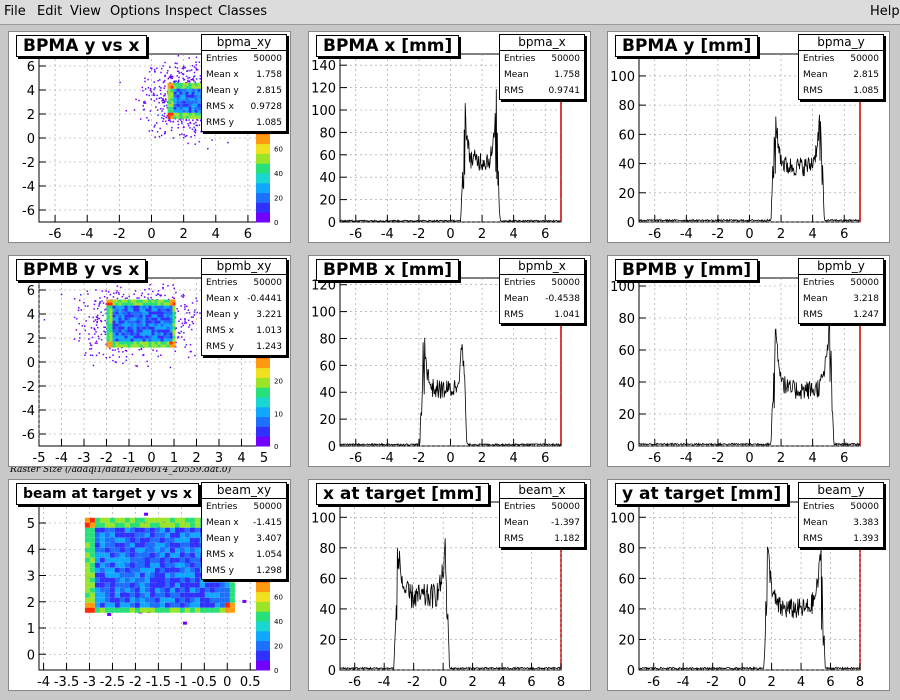  I want to click on menu-file: File, so click(15, 11).